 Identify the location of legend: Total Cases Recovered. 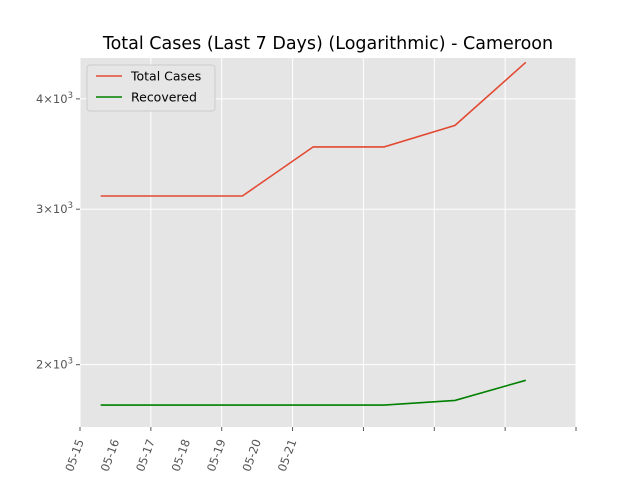
(151, 88).